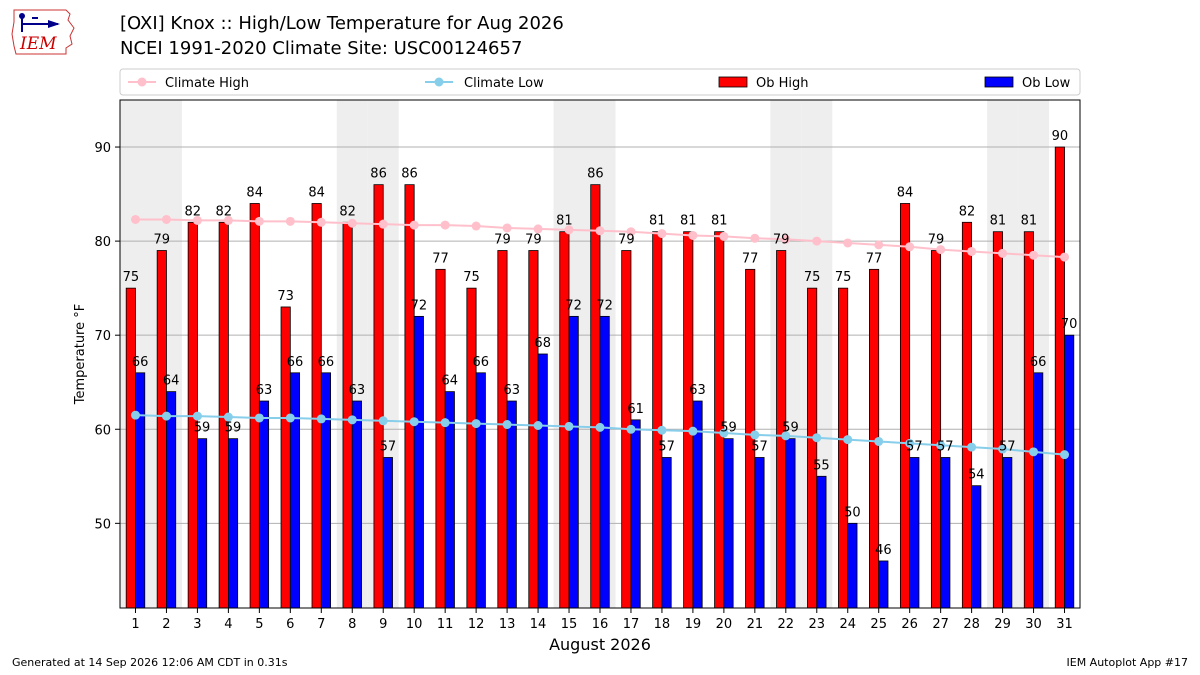  I want to click on ob-high-label-24: 75, so click(843, 277).